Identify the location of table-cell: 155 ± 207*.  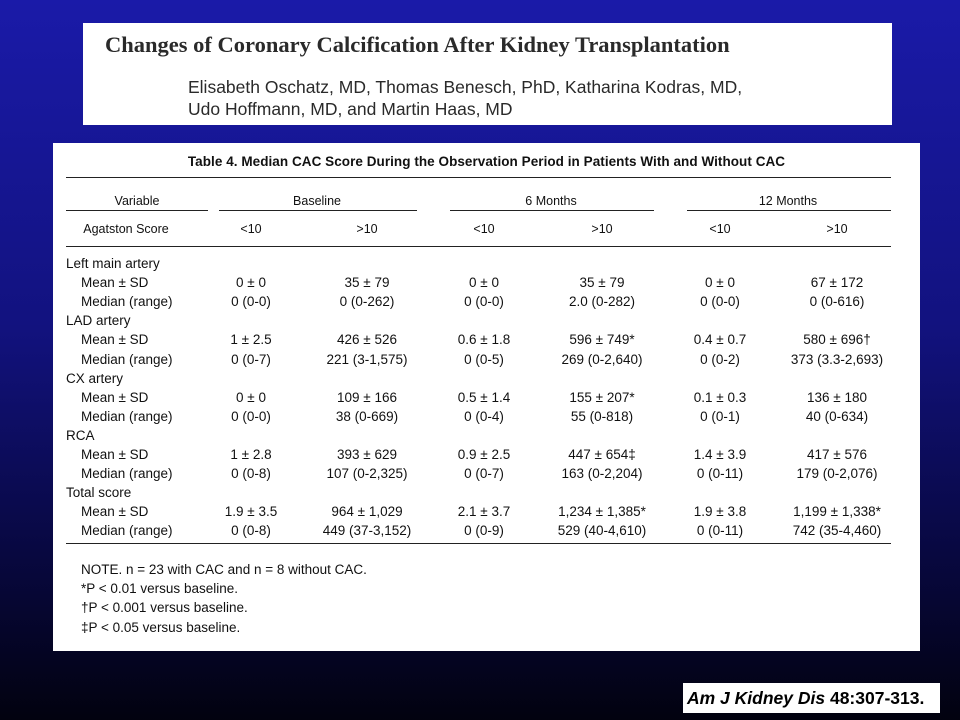
(602, 397).